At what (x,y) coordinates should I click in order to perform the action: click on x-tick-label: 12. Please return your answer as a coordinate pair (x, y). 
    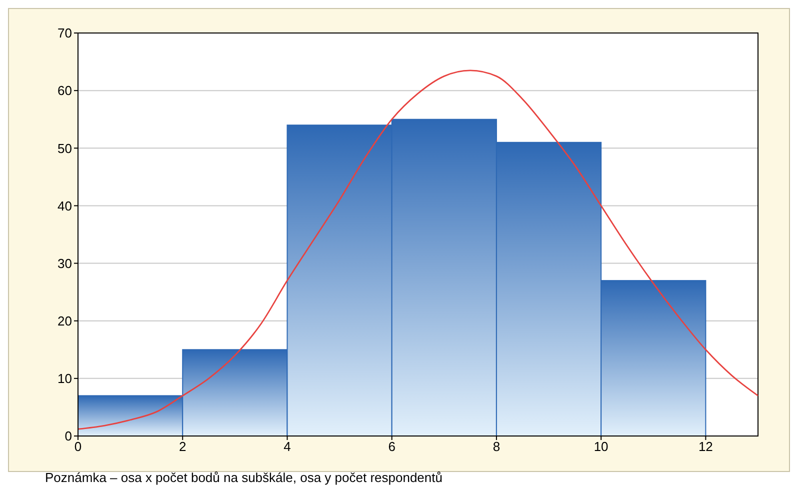
    Looking at the image, I should click on (705, 446).